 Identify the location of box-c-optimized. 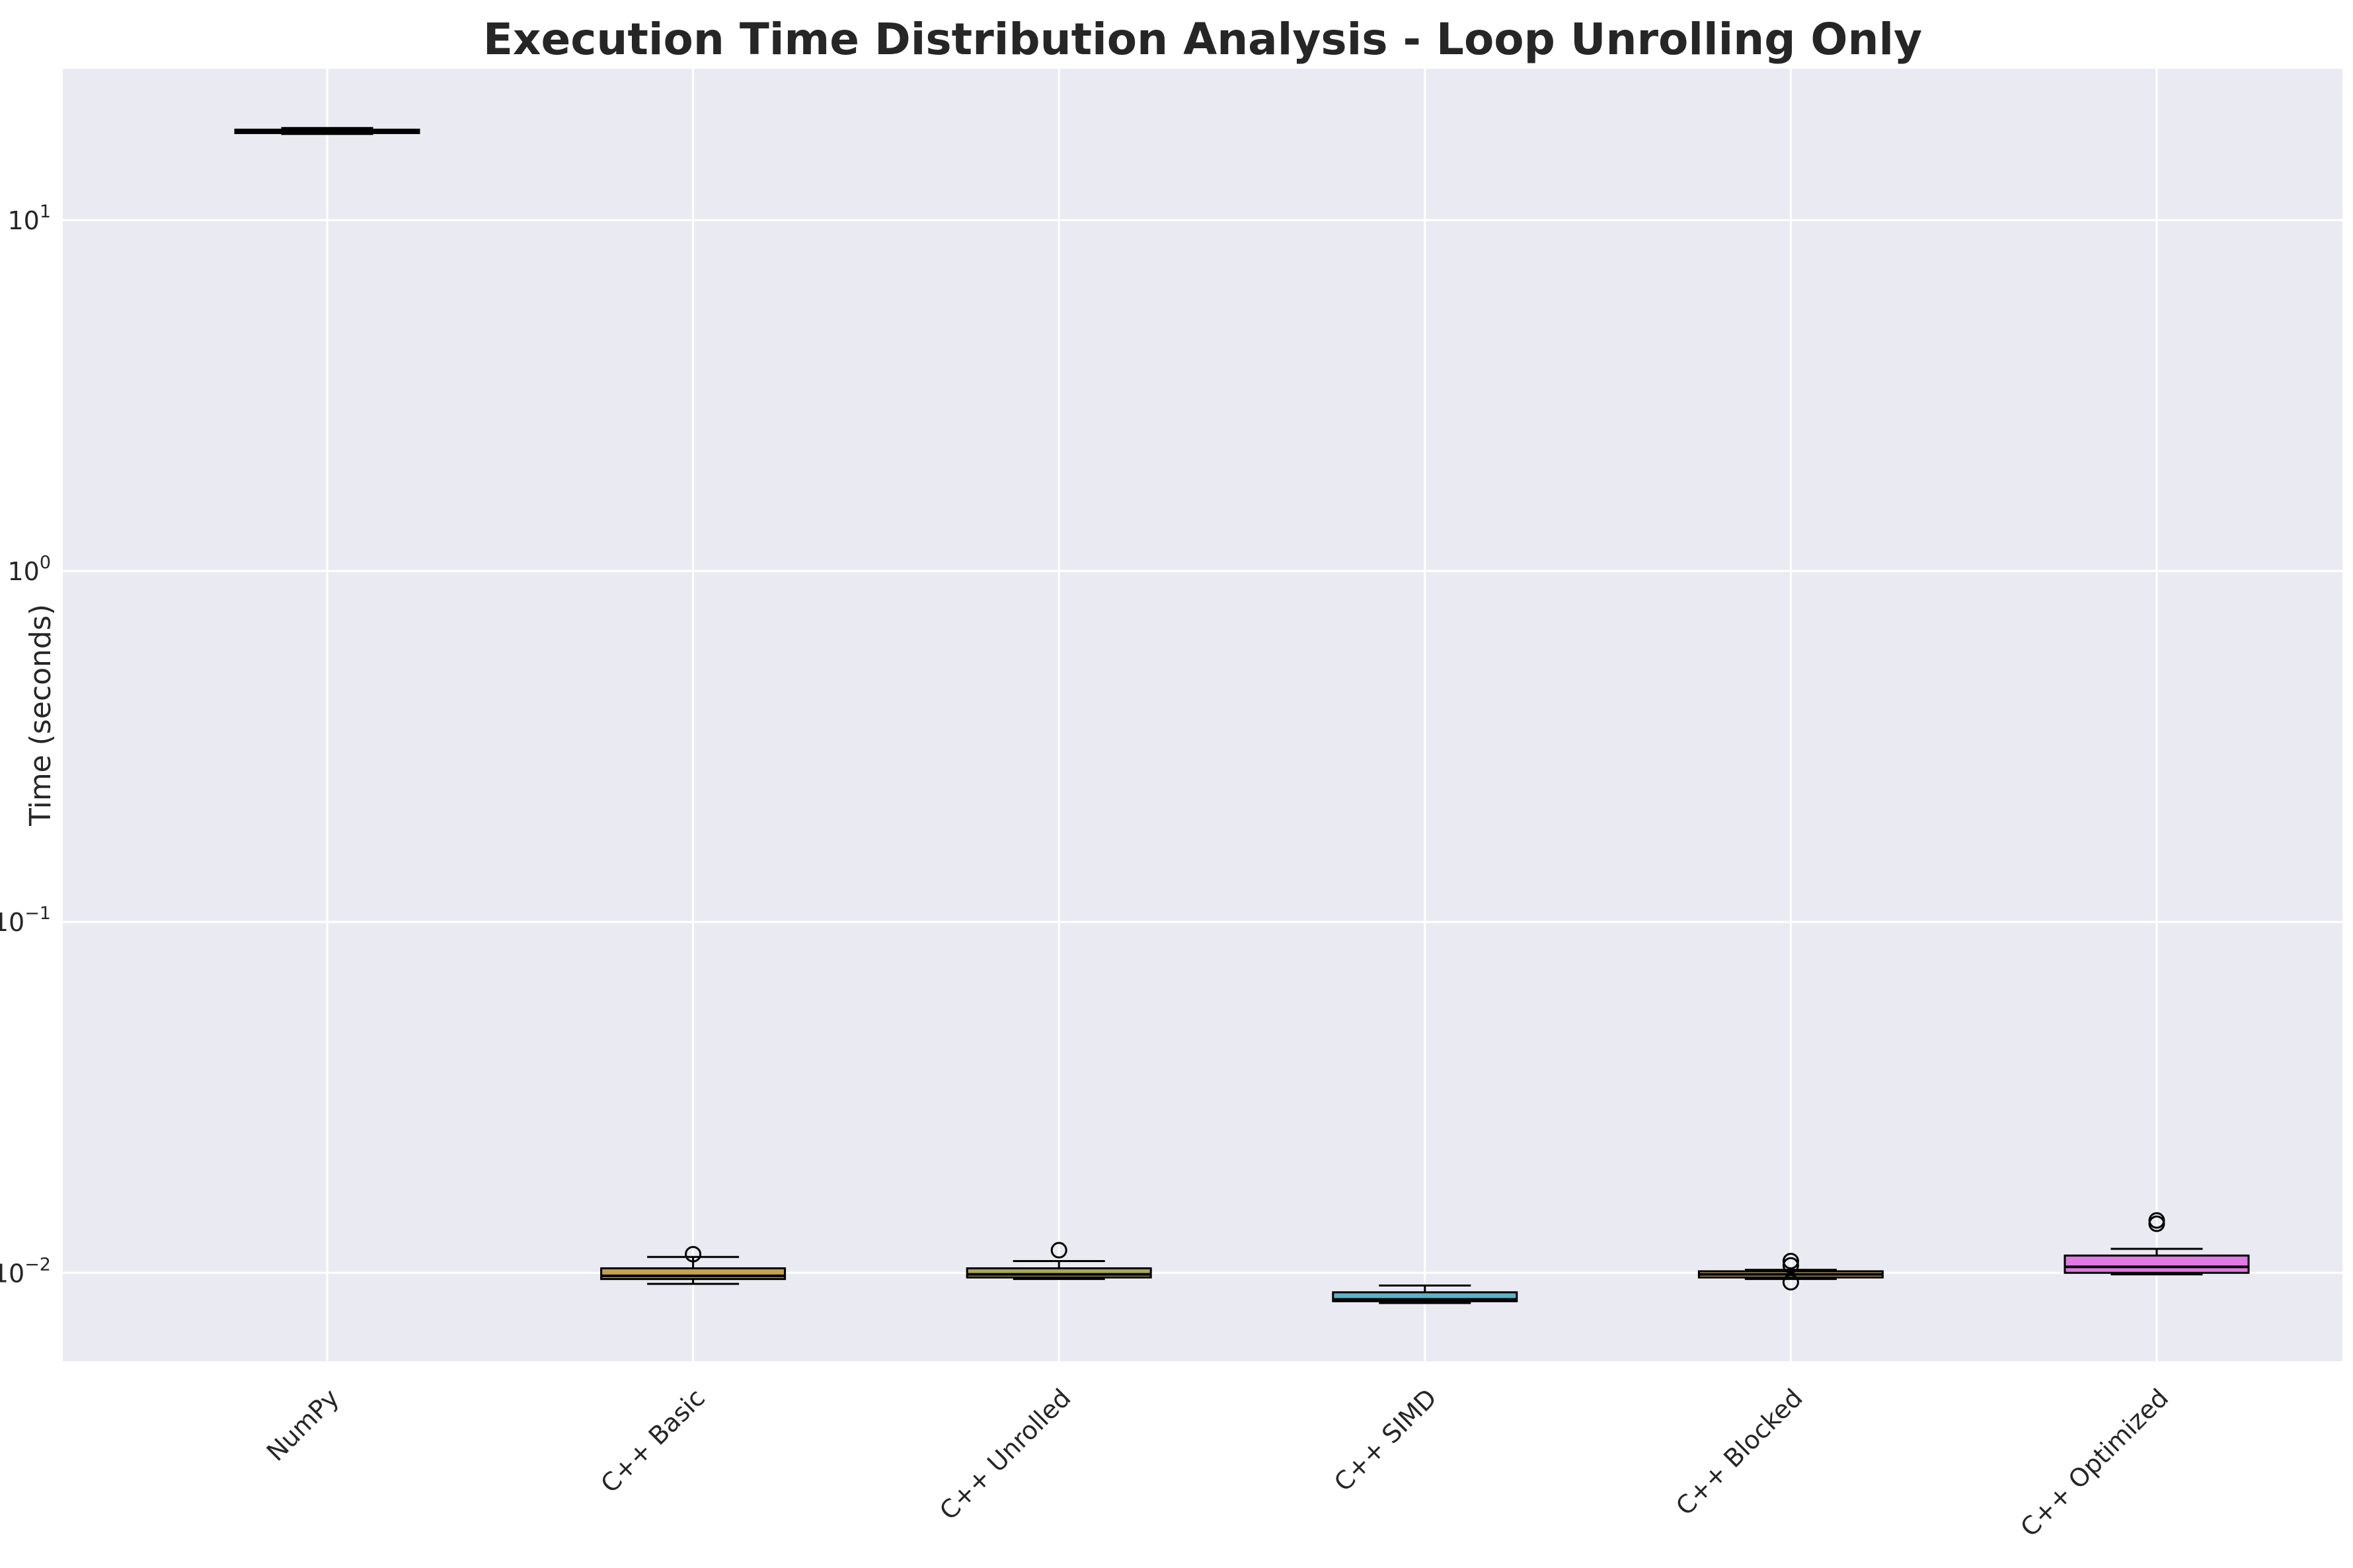
(2157, 1244).